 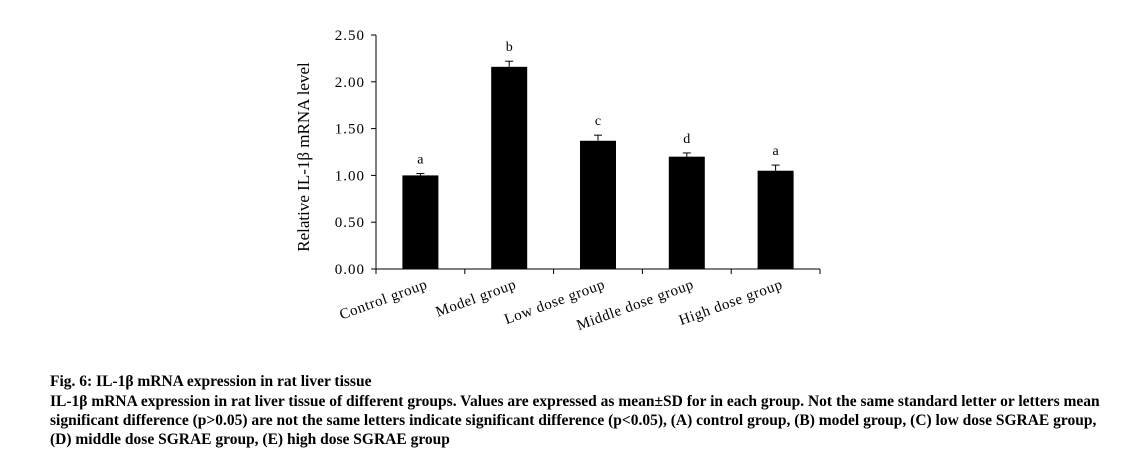 I want to click on y-tick-label: 1.50, so click(x=350, y=130).